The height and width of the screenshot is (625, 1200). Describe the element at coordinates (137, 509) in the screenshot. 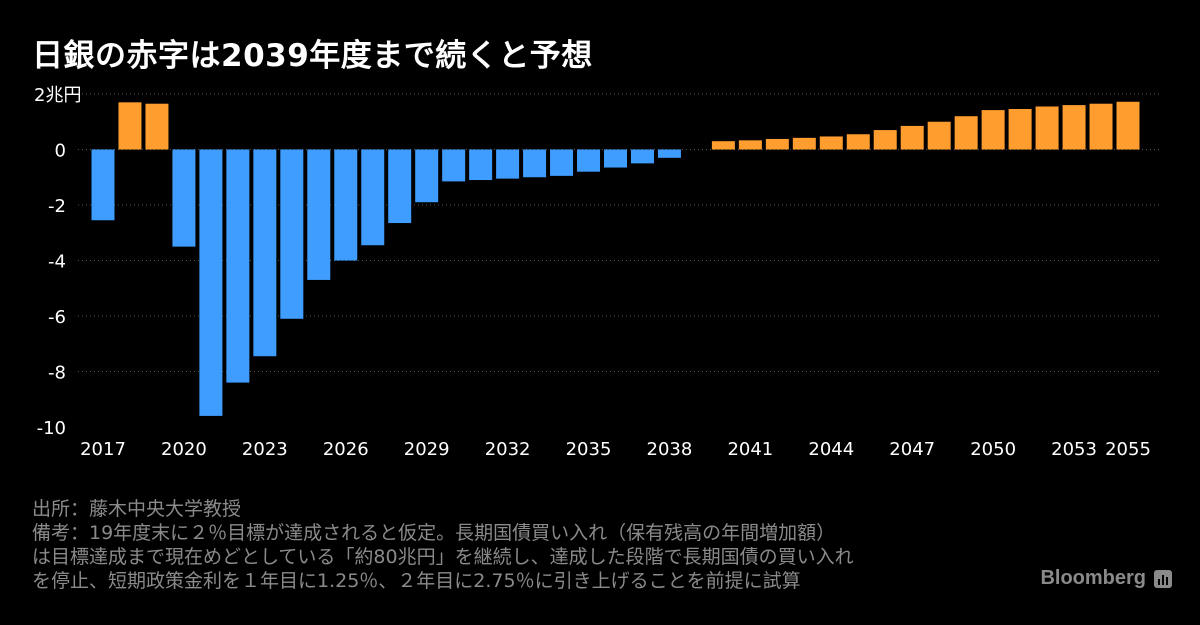

I see `footnote-source: 出所：藤木中央大学教授` at that location.